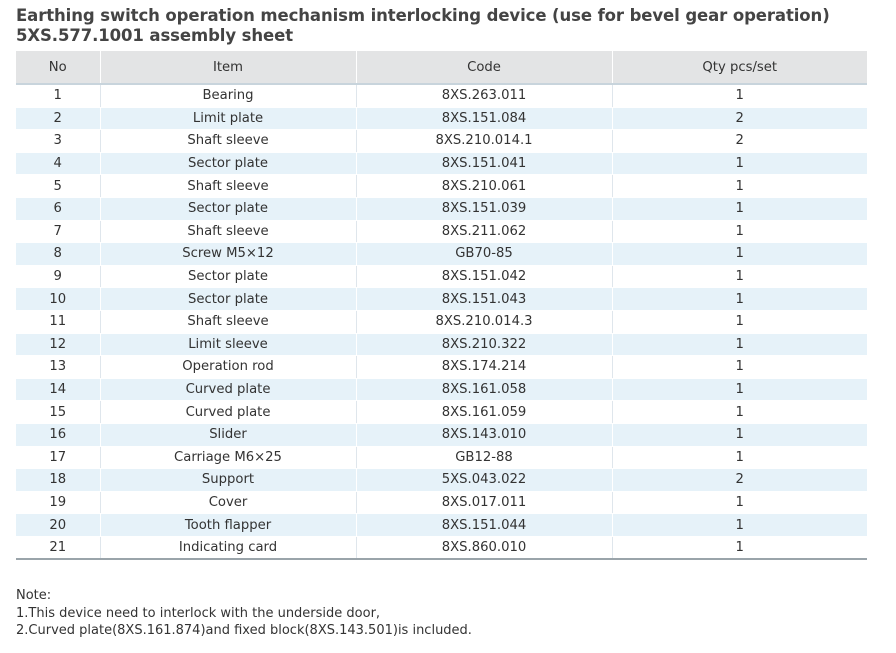 This screenshot has width=896, height=653. Describe the element at coordinates (483, 458) in the screenshot. I see `cell-code: GB12-88` at that location.